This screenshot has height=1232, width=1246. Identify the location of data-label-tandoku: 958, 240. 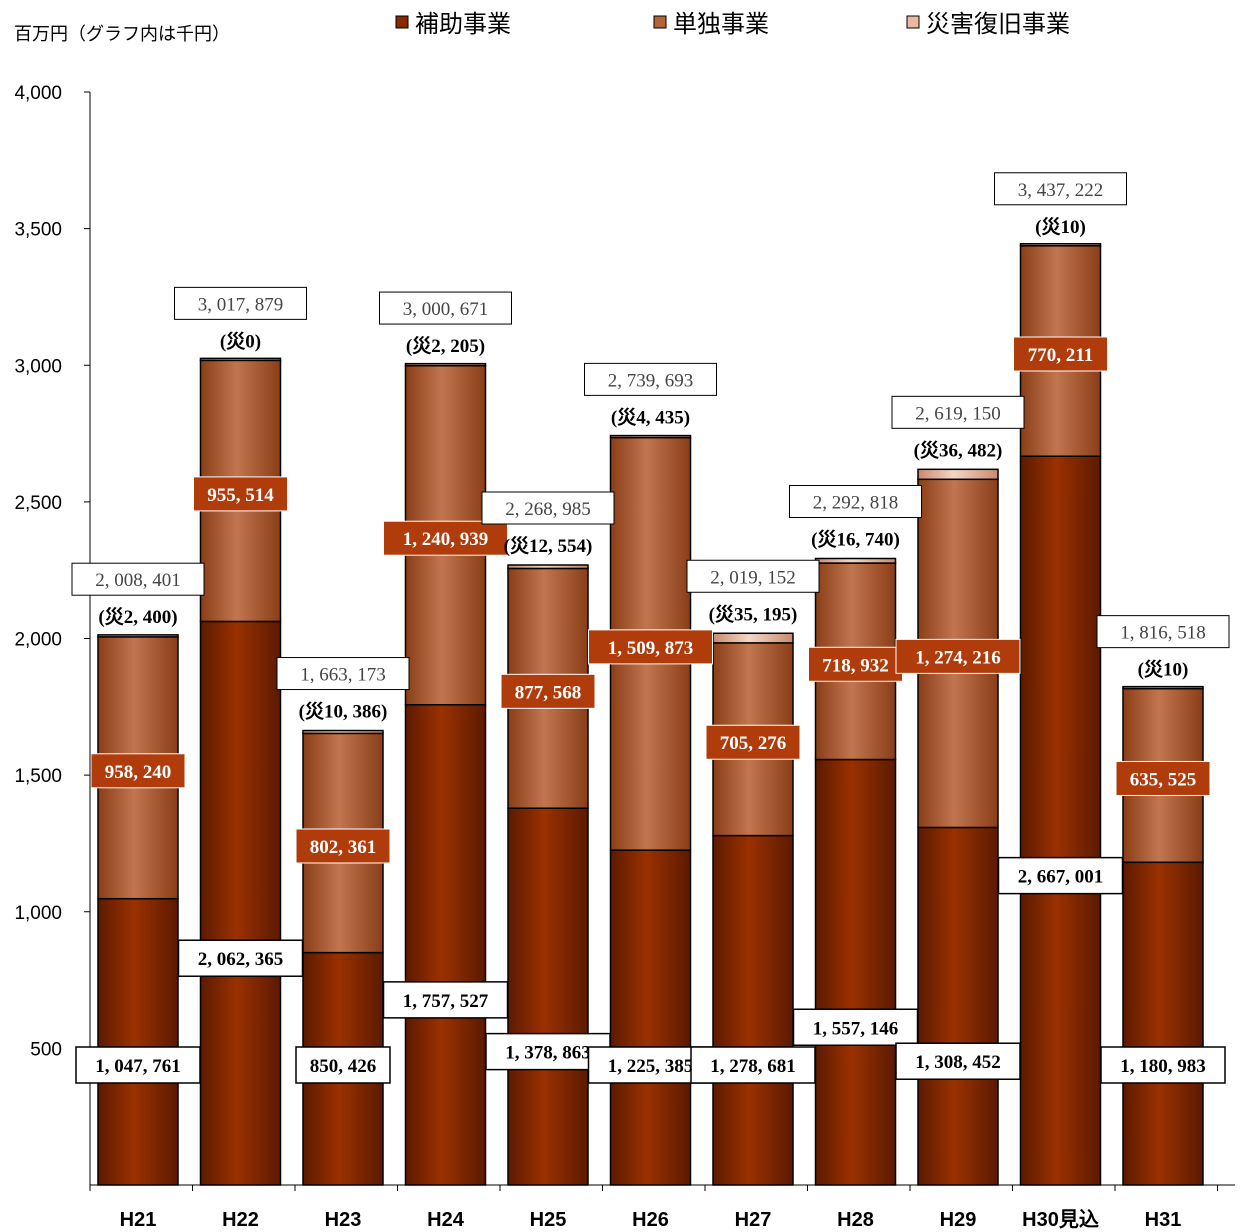
(138, 772).